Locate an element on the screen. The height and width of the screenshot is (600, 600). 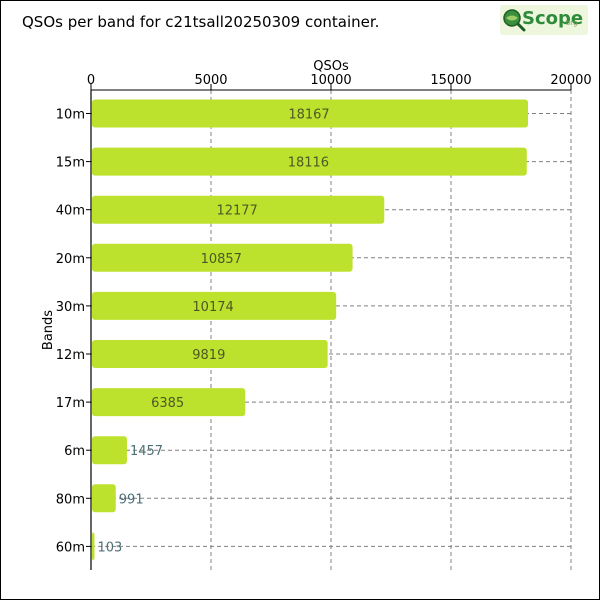
bar-value-label: 12177 is located at coordinates (236, 211).